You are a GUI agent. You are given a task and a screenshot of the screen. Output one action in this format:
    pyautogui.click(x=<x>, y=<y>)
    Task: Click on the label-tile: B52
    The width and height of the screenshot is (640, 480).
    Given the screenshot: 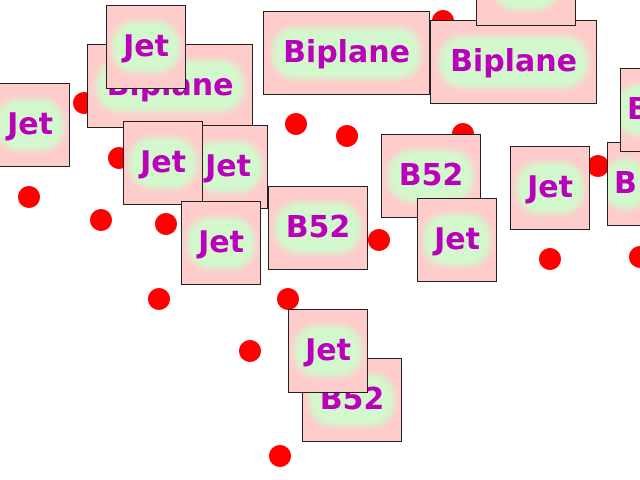 What is the action you would take?
    pyautogui.click(x=318, y=228)
    